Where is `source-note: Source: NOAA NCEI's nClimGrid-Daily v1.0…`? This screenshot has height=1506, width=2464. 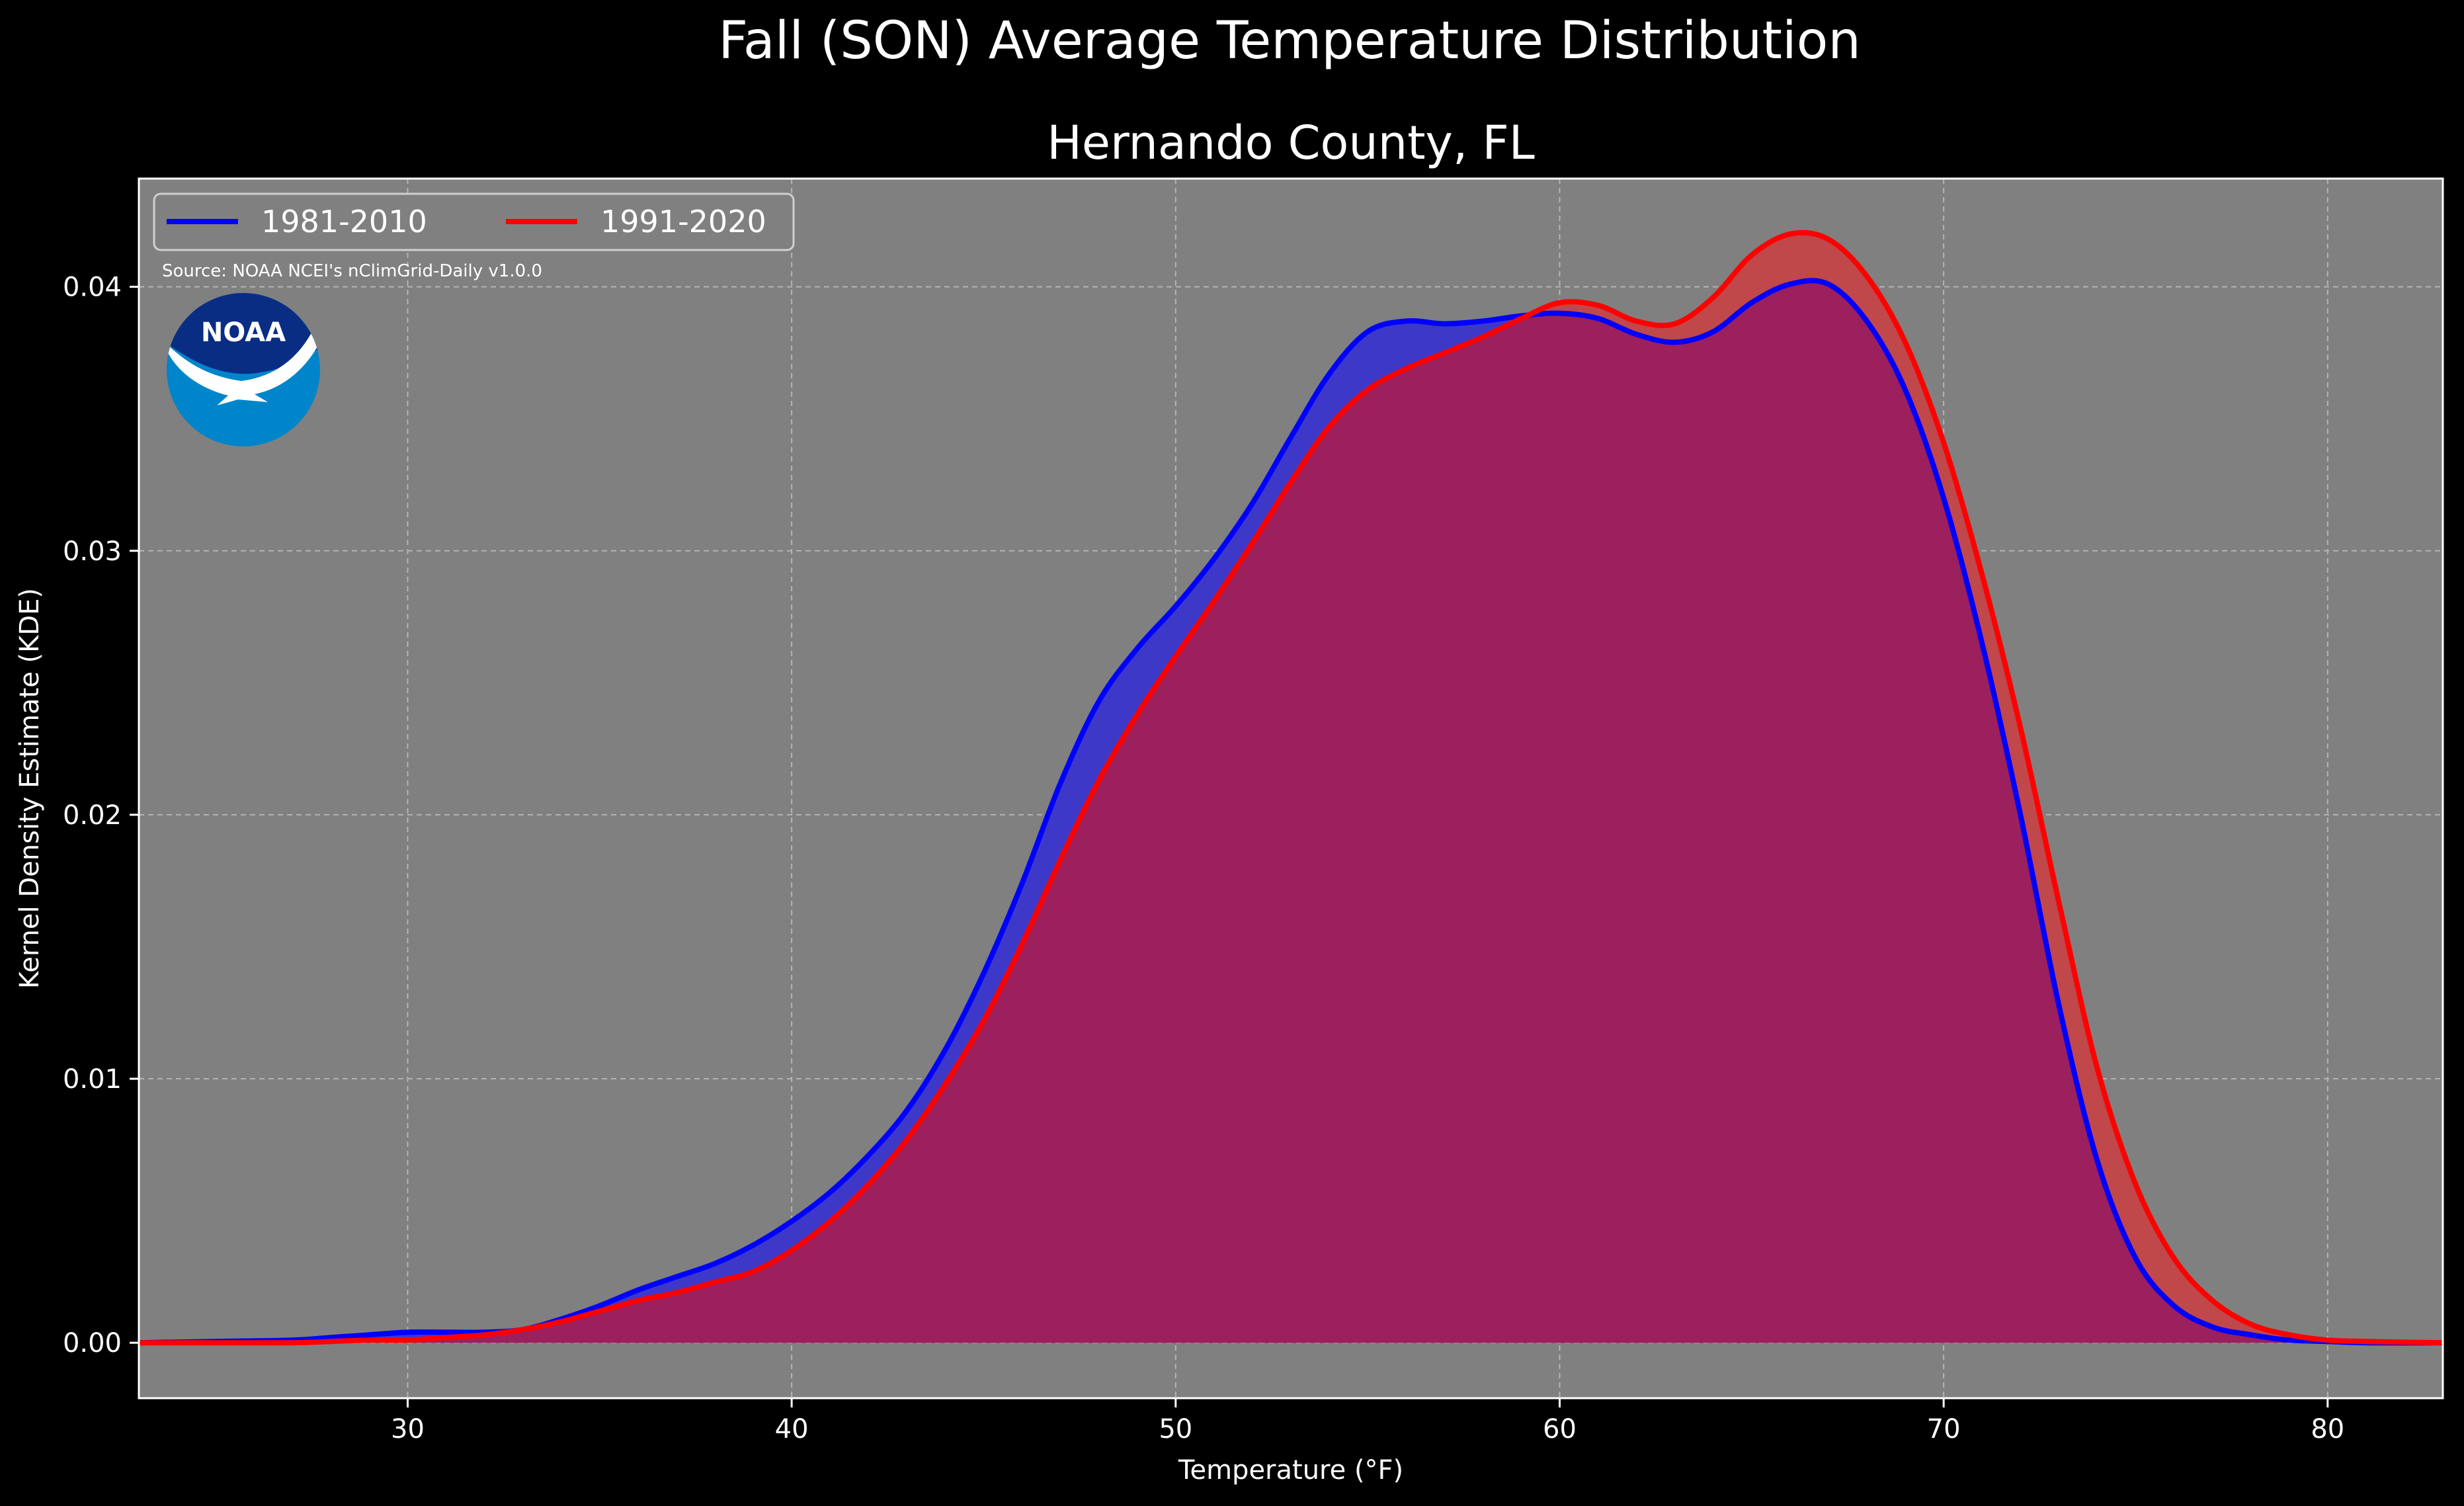 source-note: Source: NOAA NCEI's nClimGrid-Daily v1.0… is located at coordinates (352, 271).